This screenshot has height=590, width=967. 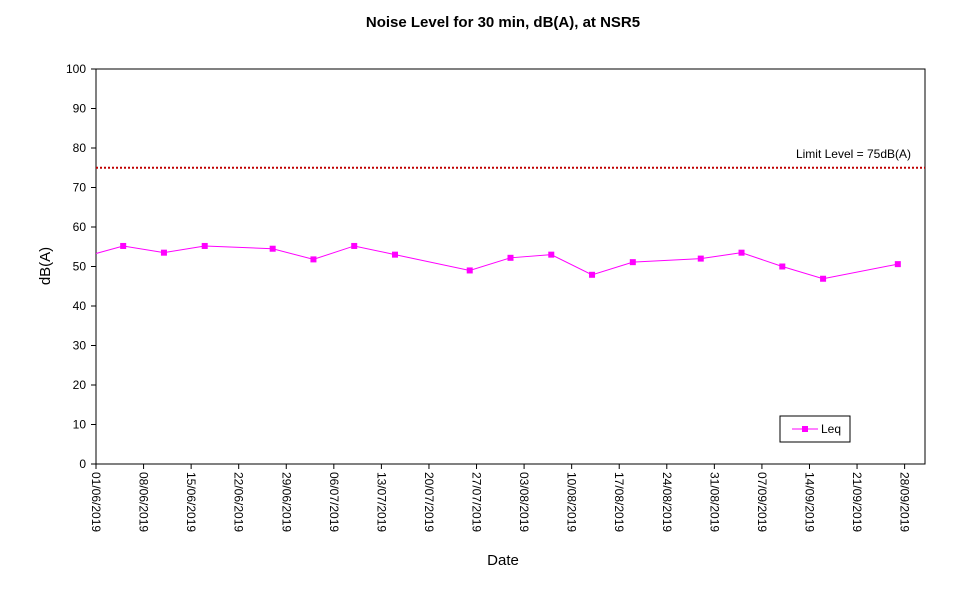 What do you see at coordinates (191, 502) in the screenshot?
I see `x-tick-label: 15/06/2019` at bounding box center [191, 502].